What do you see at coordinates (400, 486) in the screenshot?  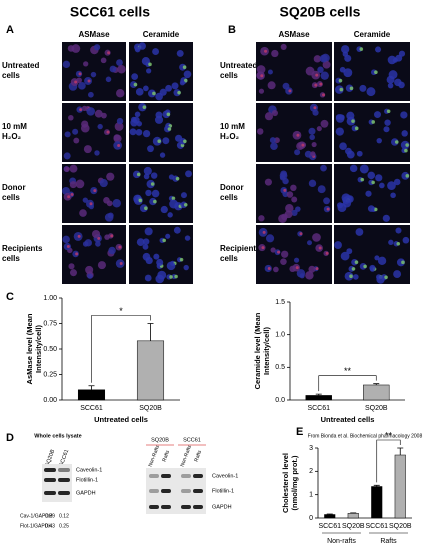 I see `bar` at bounding box center [400, 486].